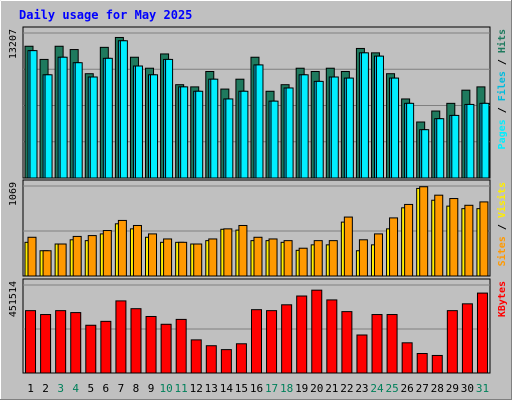 The height and width of the screenshot is (400, 512). Describe the element at coordinates (90, 388) in the screenshot. I see `day-label: 5` at that location.